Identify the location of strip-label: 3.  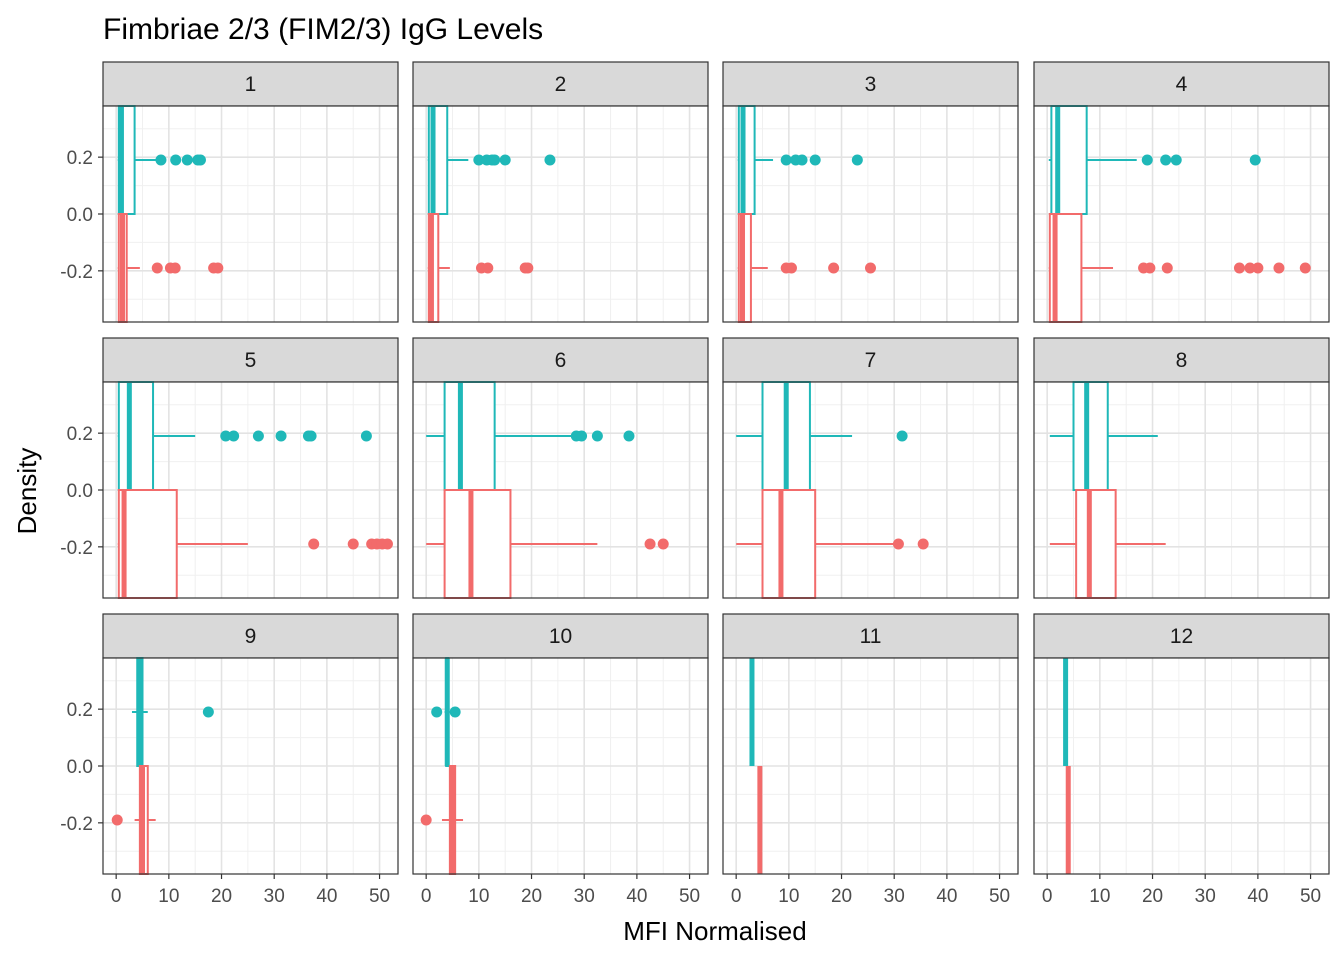
(871, 84).